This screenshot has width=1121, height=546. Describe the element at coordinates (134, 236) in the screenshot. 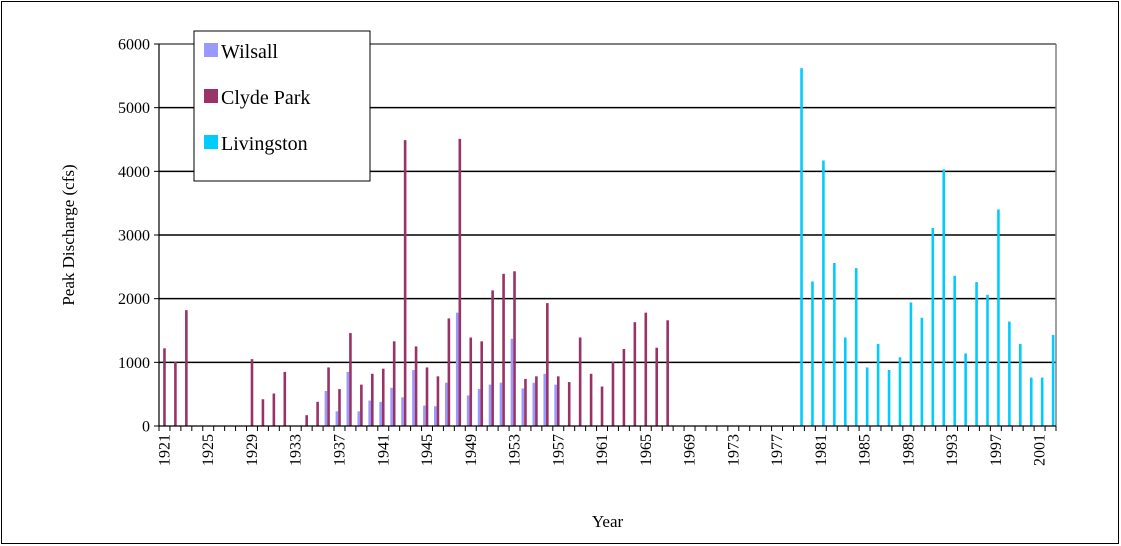

I see `y-tick-label-3000: 3000` at that location.